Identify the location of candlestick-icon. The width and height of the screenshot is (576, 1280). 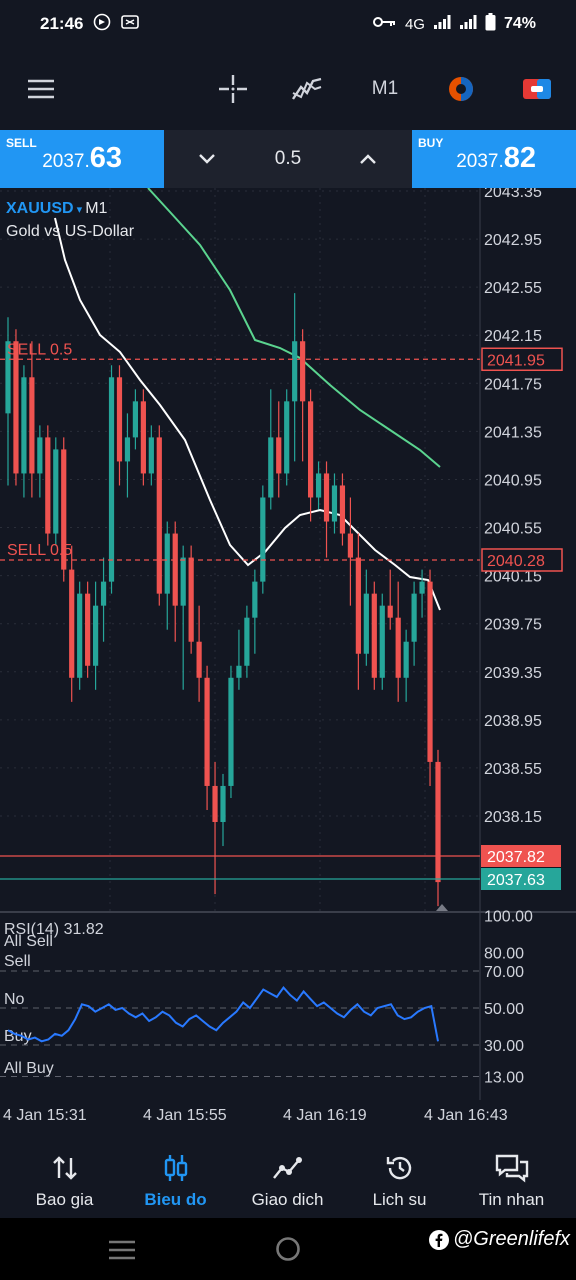
(175, 1168).